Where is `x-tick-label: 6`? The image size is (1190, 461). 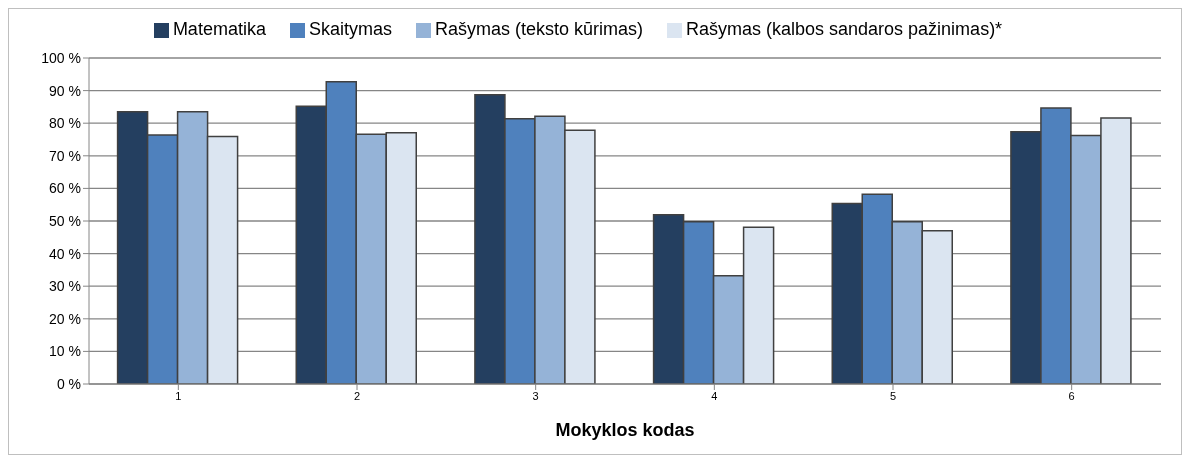 x-tick-label: 6 is located at coordinates (1071, 395).